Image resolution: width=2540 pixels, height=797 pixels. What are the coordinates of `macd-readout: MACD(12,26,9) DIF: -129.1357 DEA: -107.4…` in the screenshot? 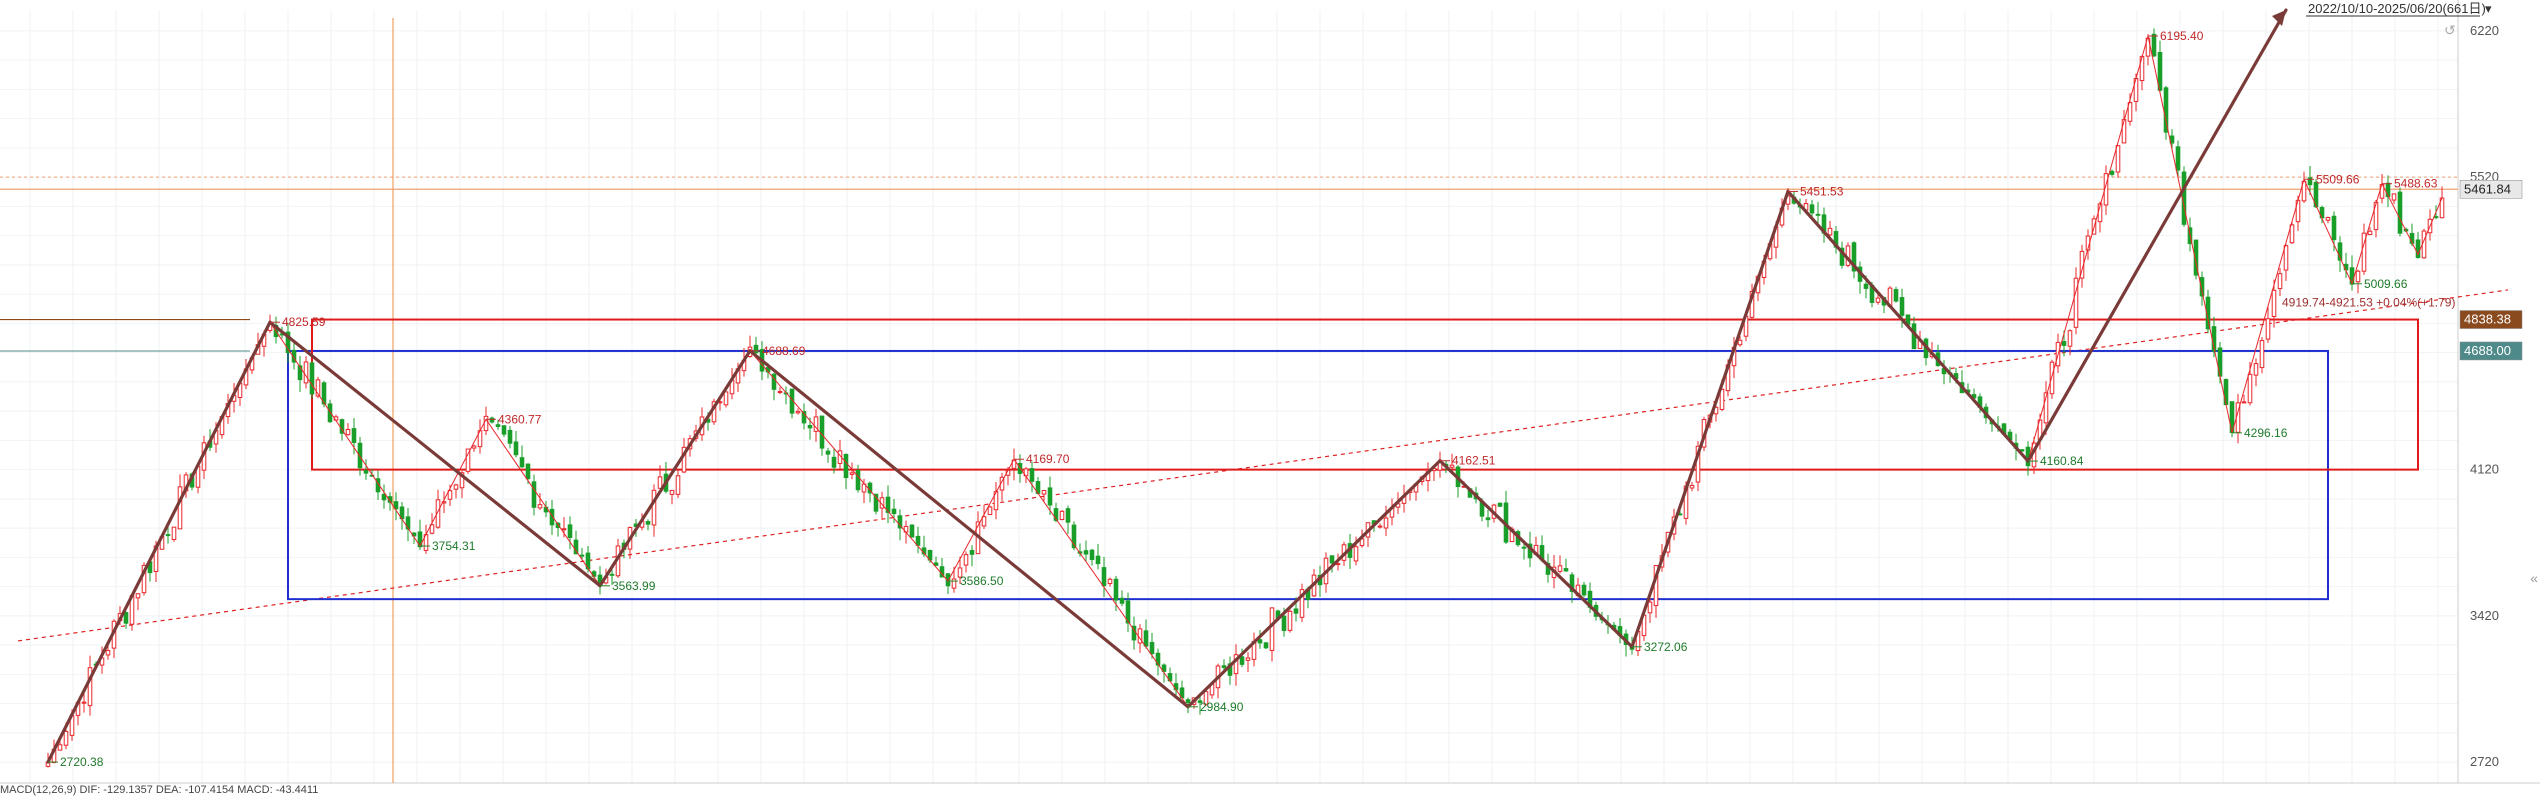 It's located at (159, 790).